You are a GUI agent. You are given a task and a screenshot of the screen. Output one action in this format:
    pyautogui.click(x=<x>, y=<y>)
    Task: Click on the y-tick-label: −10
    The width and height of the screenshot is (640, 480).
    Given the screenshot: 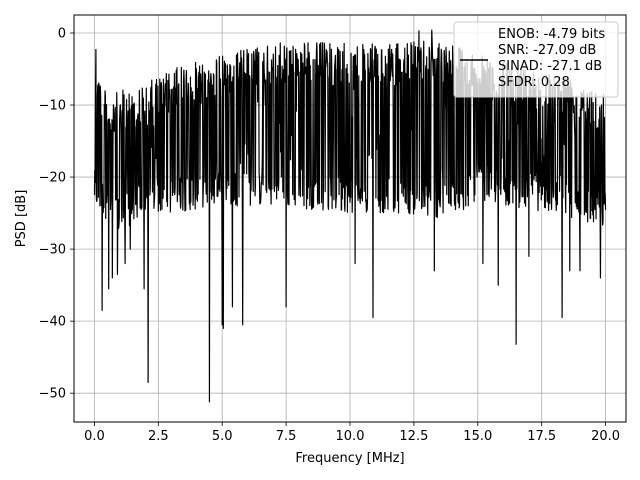 What is the action you would take?
    pyautogui.click(x=52, y=106)
    